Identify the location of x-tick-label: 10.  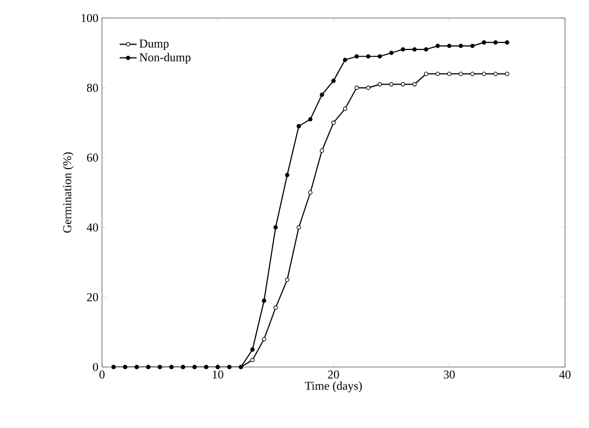
(218, 374).